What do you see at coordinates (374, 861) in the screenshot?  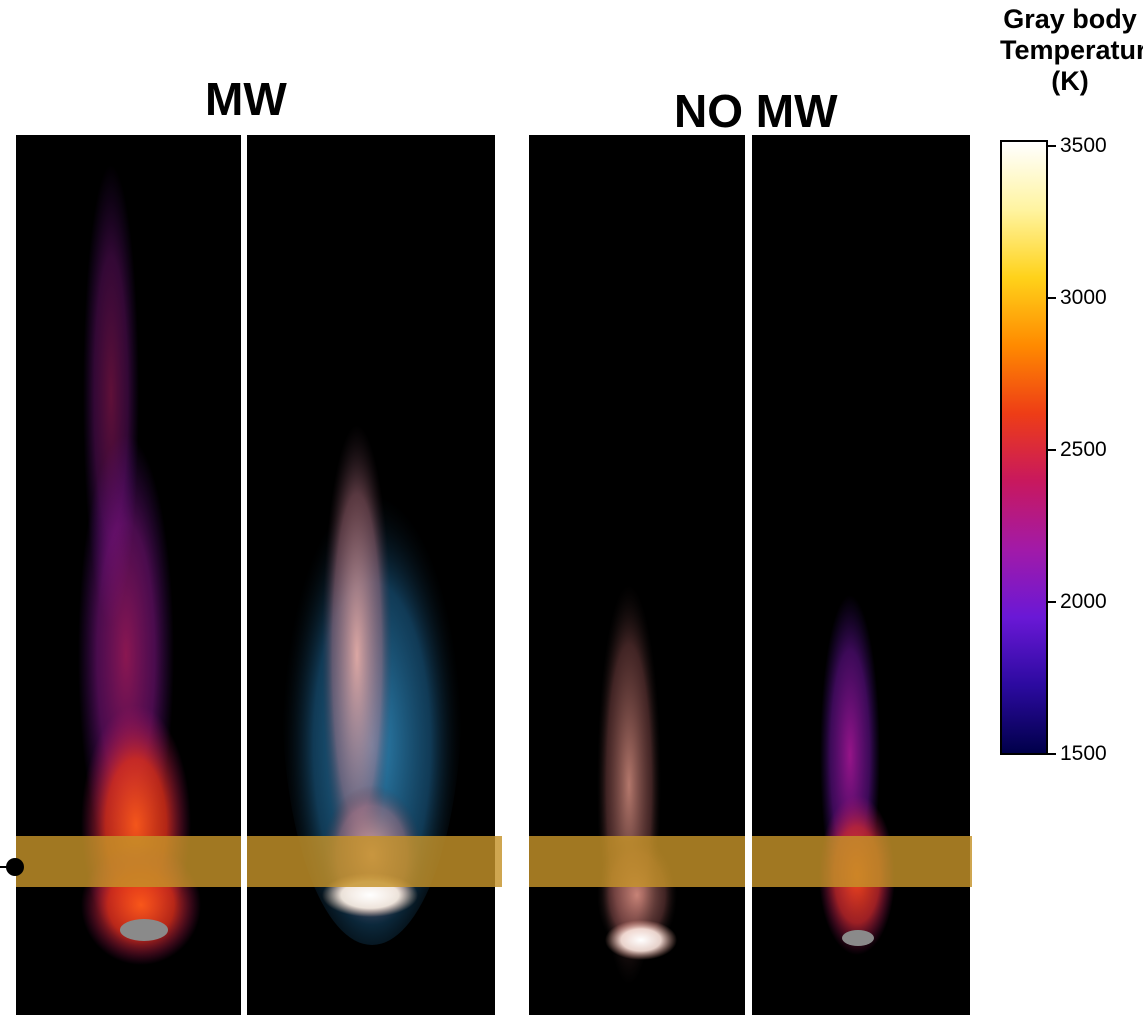 I see `highlight-band-mw-photo` at bounding box center [374, 861].